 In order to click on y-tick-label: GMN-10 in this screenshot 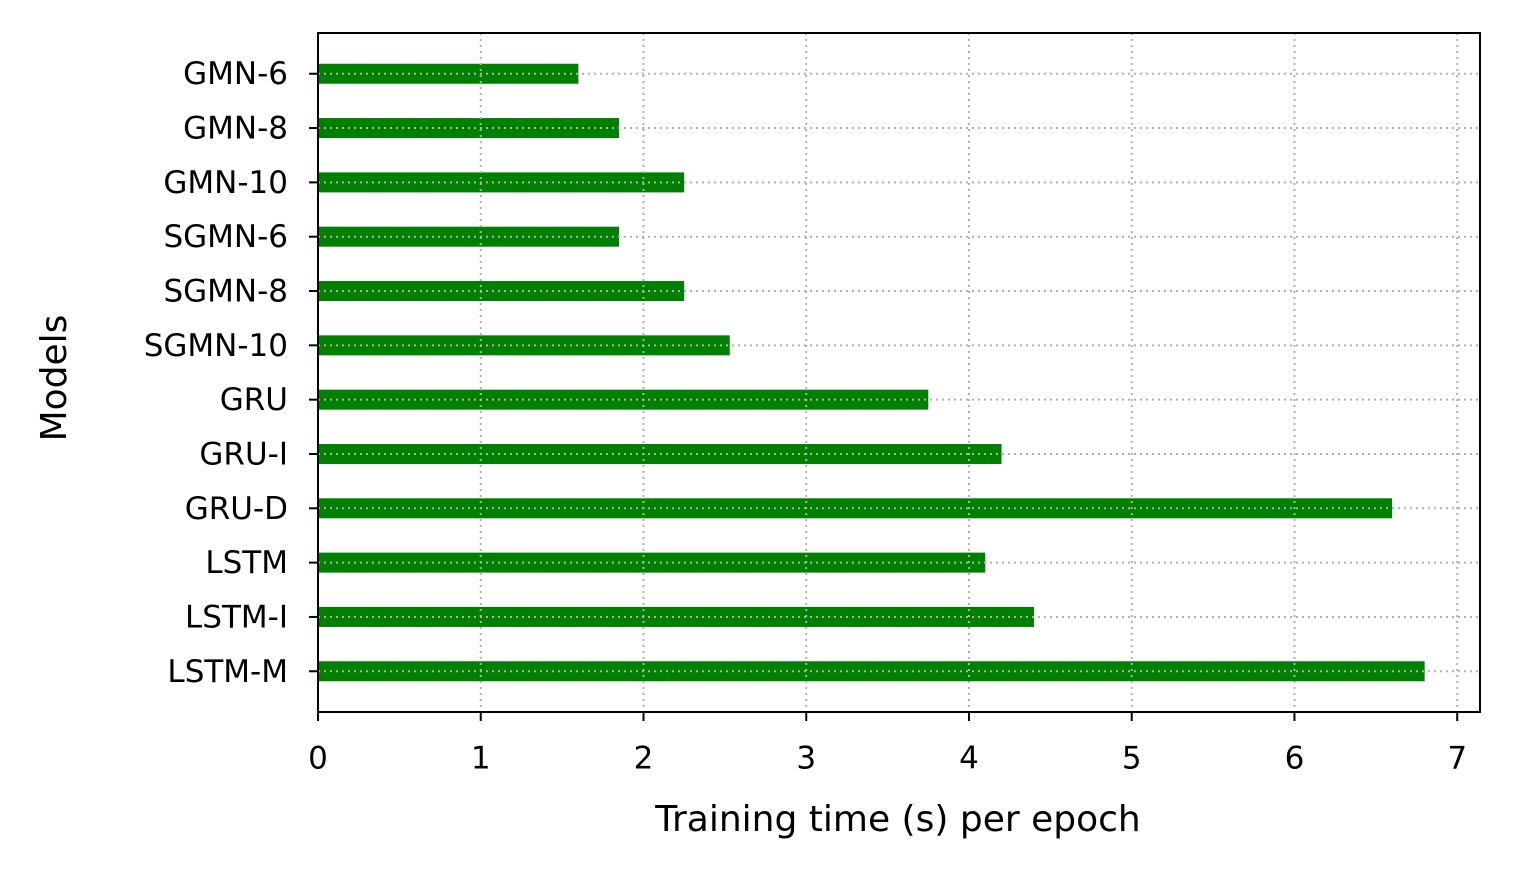, I will do `click(225, 183)`.